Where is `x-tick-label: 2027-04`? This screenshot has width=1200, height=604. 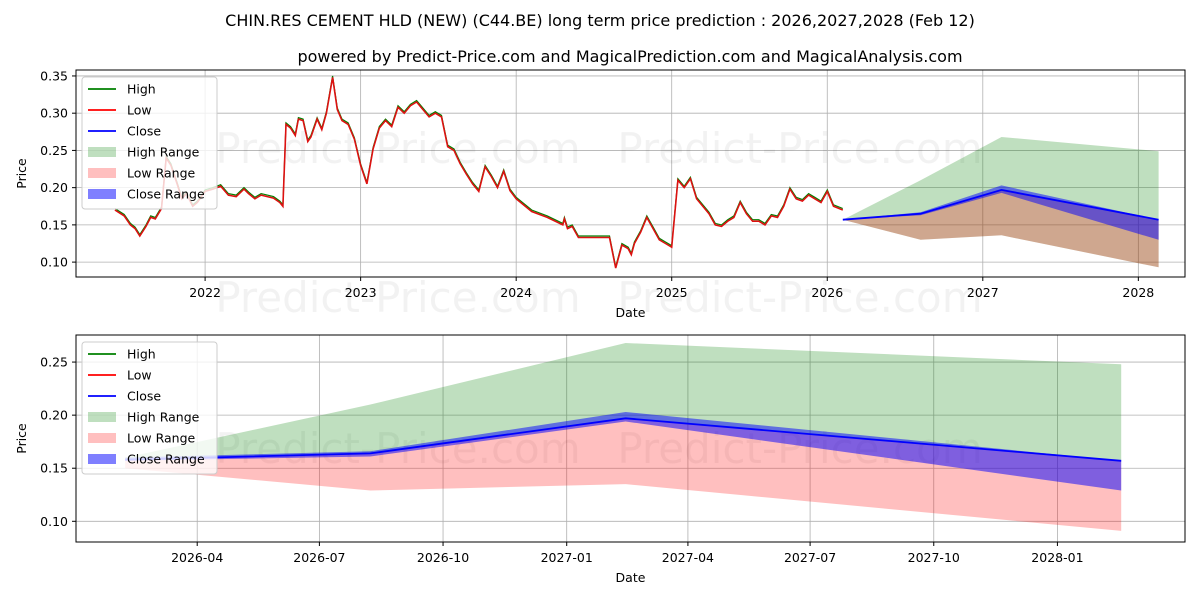
x-tick-label: 2027-04 is located at coordinates (688, 557).